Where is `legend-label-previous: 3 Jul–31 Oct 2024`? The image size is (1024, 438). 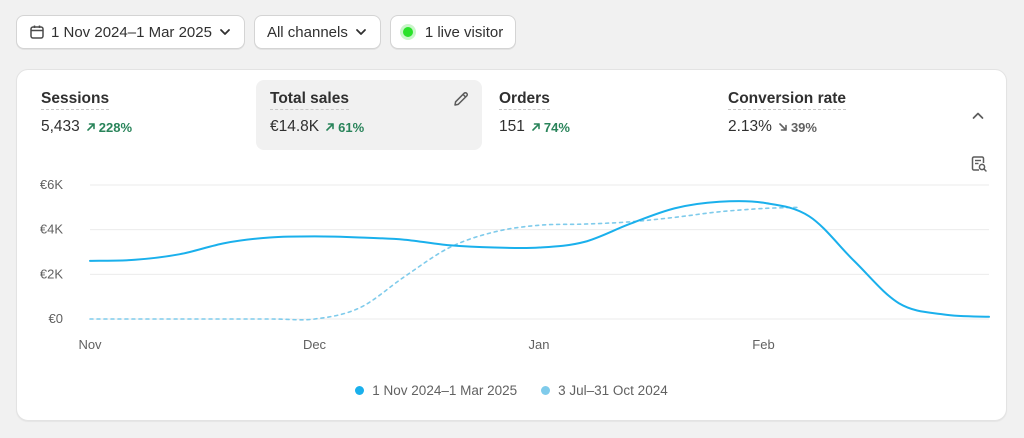 legend-label-previous: 3 Jul–31 Oct 2024 is located at coordinates (613, 390).